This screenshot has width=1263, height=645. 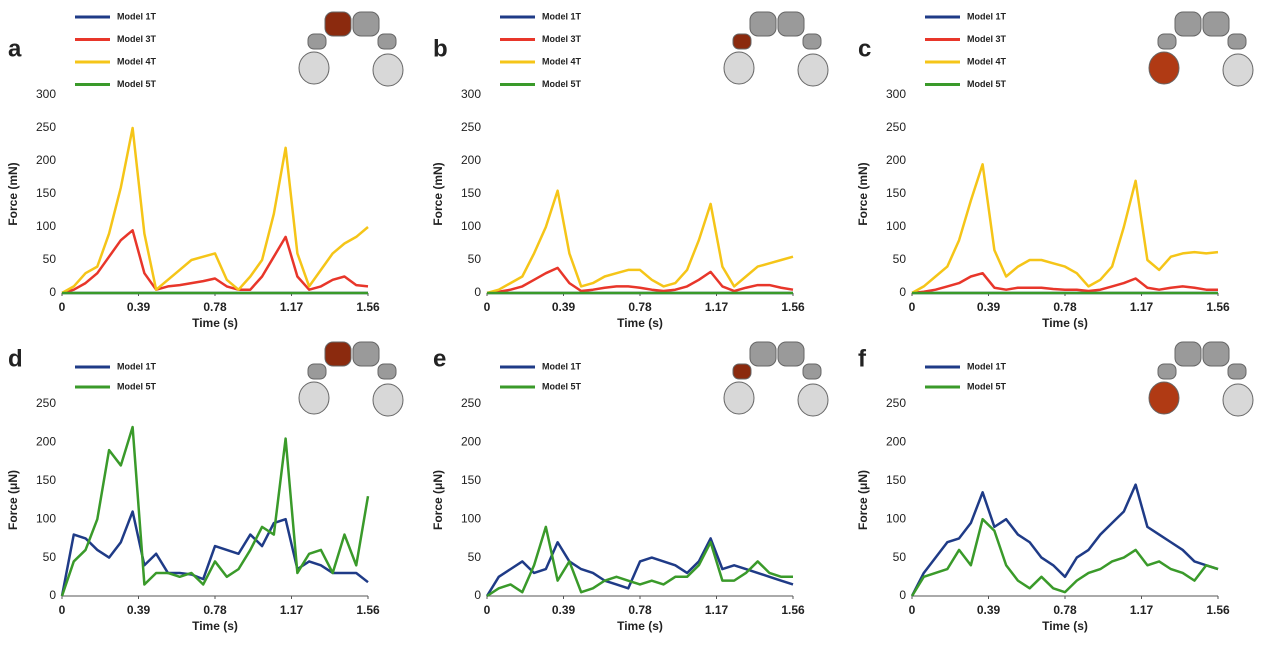 What do you see at coordinates (15, 358) in the screenshot?
I see `panel-label: d` at bounding box center [15, 358].